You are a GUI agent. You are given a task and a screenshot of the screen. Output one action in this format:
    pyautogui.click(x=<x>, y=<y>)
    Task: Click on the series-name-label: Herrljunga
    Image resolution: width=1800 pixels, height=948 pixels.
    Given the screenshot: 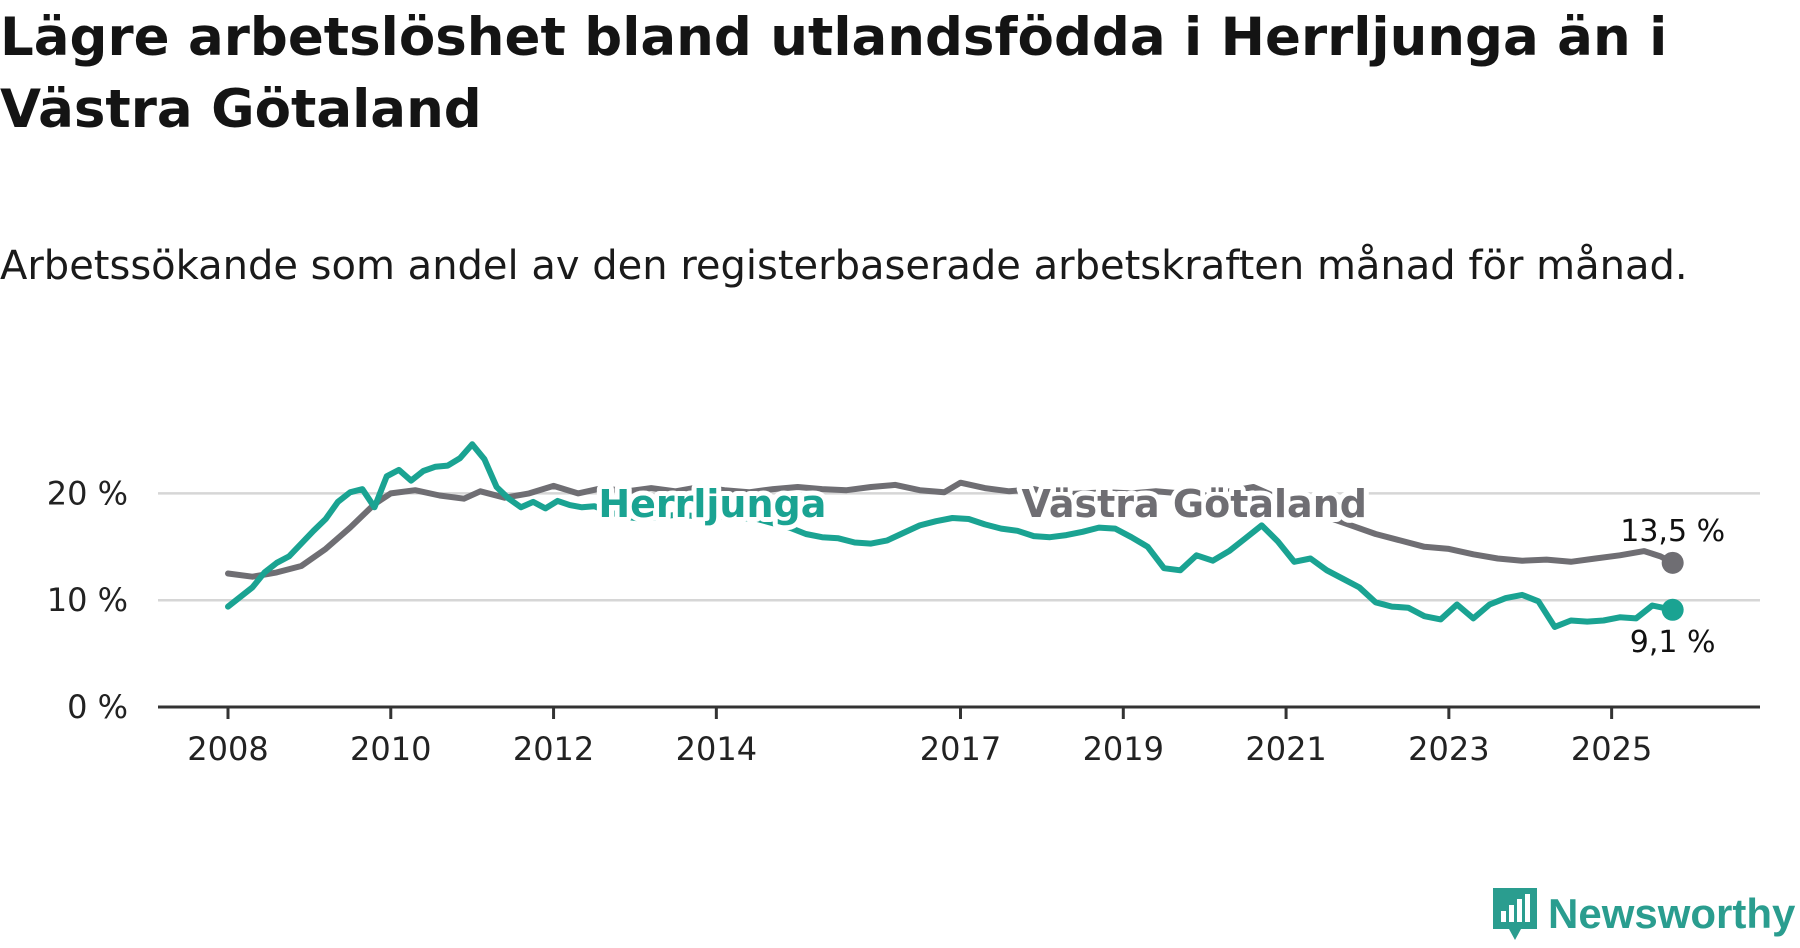 What is the action you would take?
    pyautogui.click(x=712, y=504)
    